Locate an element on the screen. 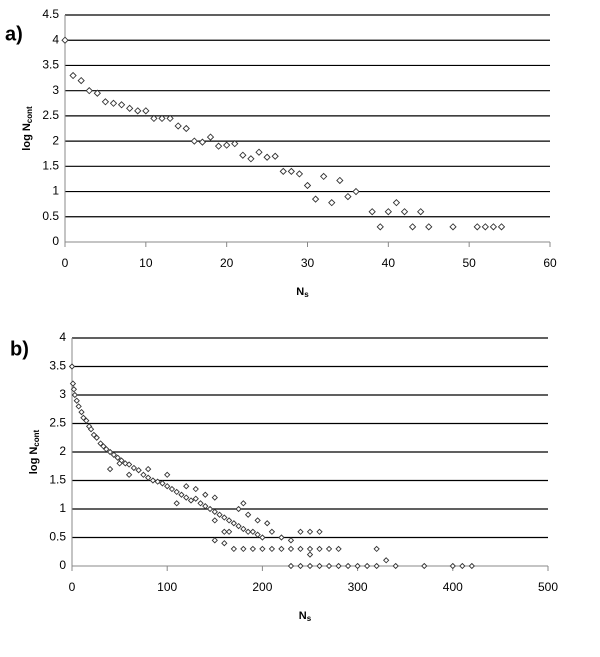  y-tick-label: 0.5 is located at coordinates (57, 537).